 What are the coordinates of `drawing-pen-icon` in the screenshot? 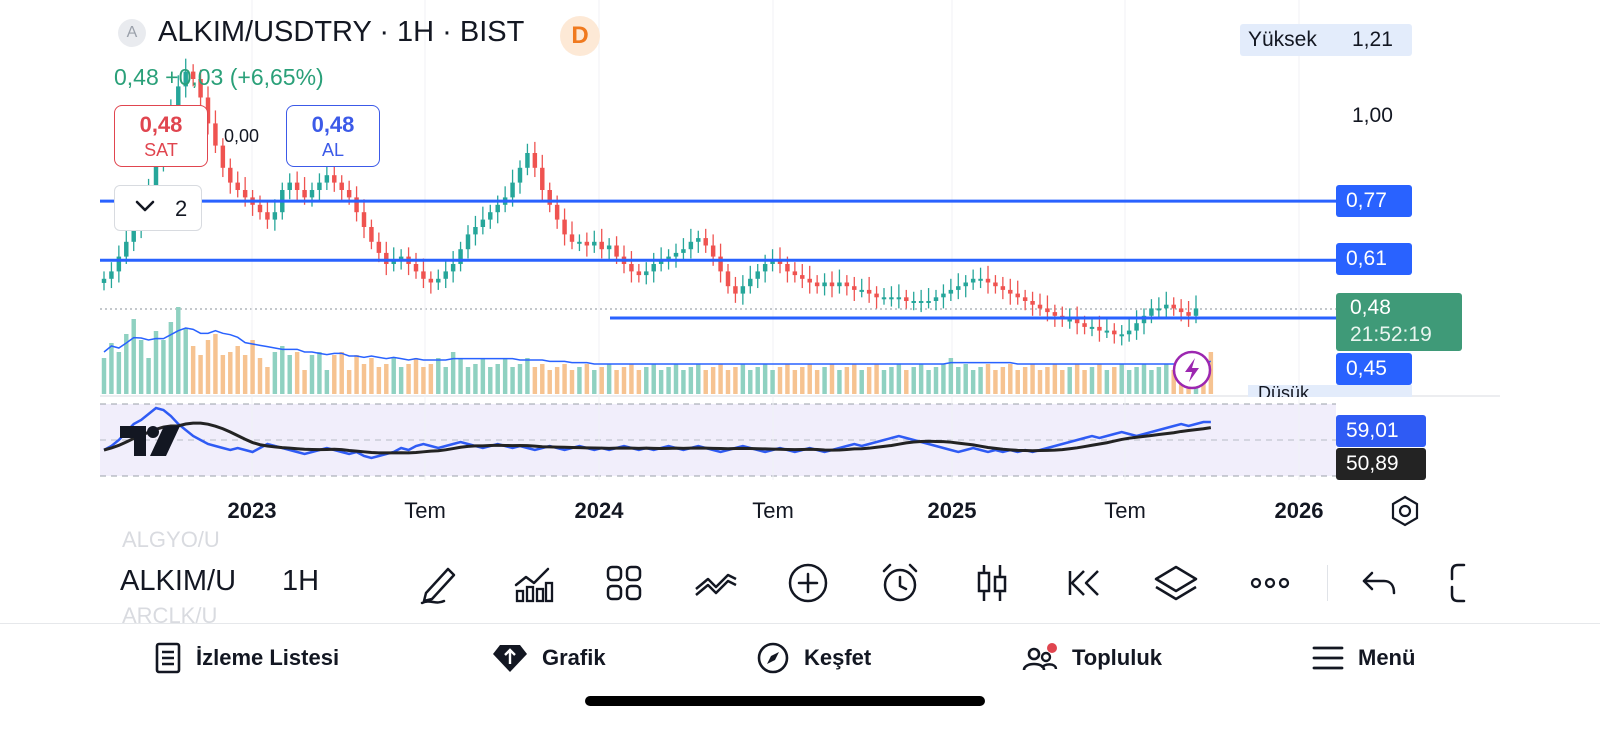 It's located at (438, 583).